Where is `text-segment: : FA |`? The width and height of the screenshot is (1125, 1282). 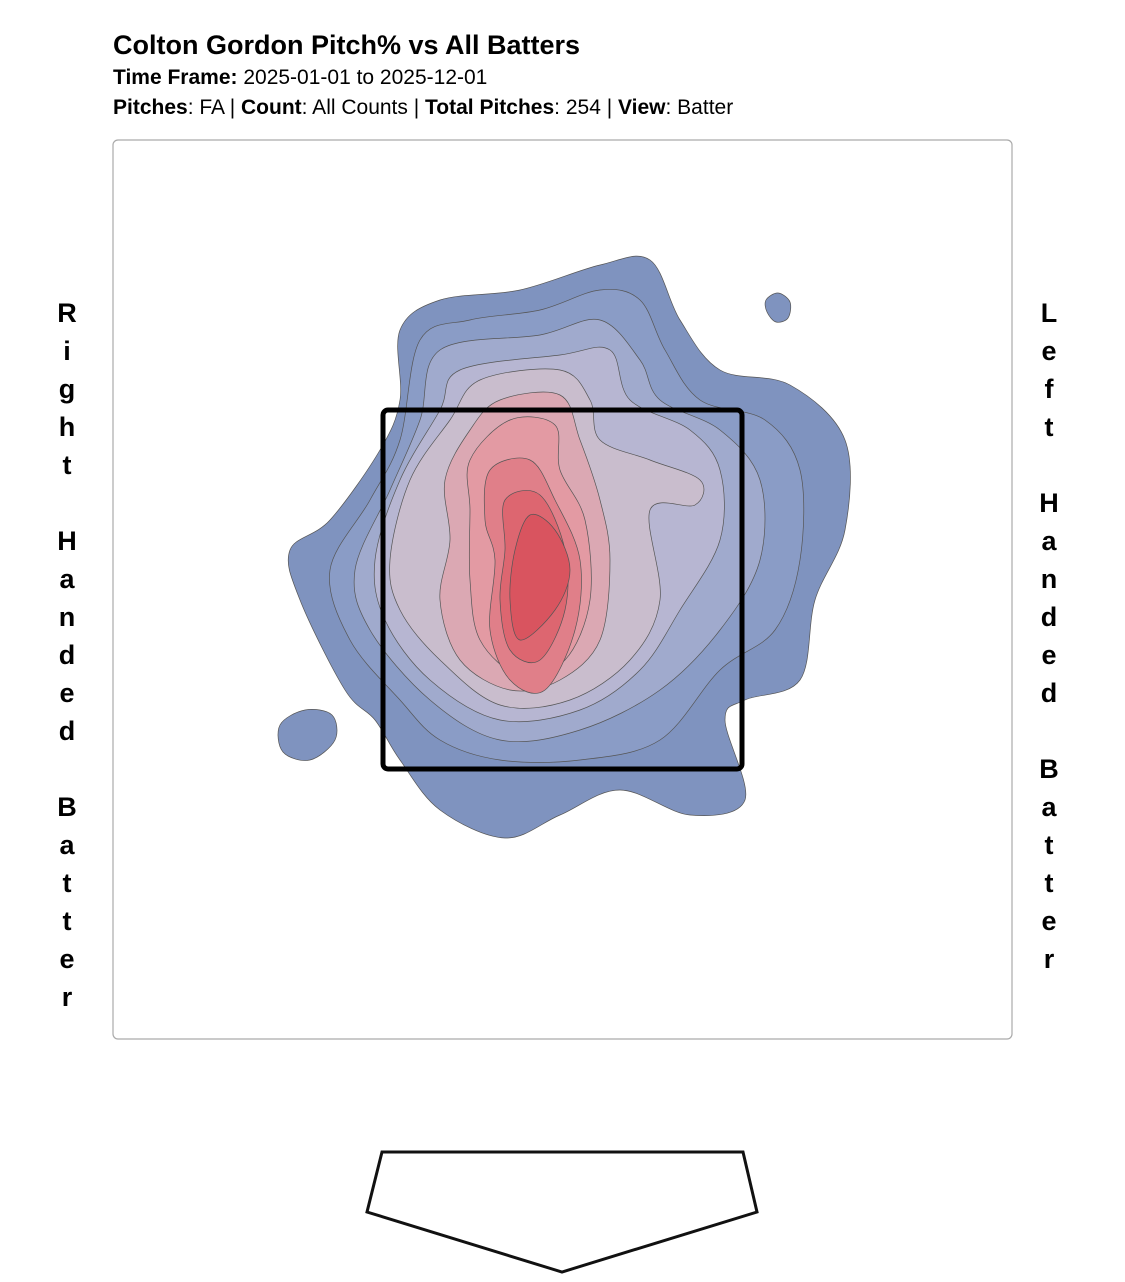 text-segment: : FA | is located at coordinates (214, 107).